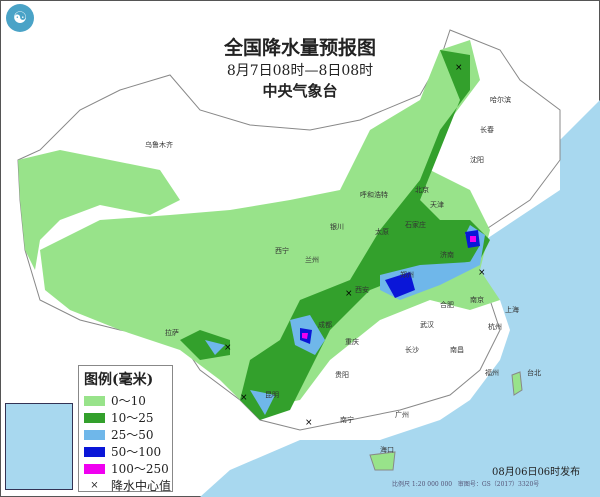  What do you see at coordinates (299, 48) in the screenshot?
I see `map-title: 全国降水量预报图` at bounding box center [299, 48].